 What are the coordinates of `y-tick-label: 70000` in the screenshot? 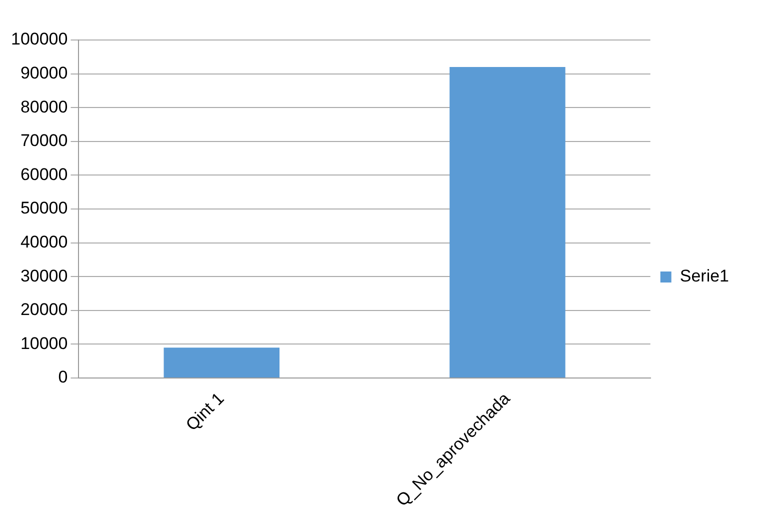 It's located at (44, 140).